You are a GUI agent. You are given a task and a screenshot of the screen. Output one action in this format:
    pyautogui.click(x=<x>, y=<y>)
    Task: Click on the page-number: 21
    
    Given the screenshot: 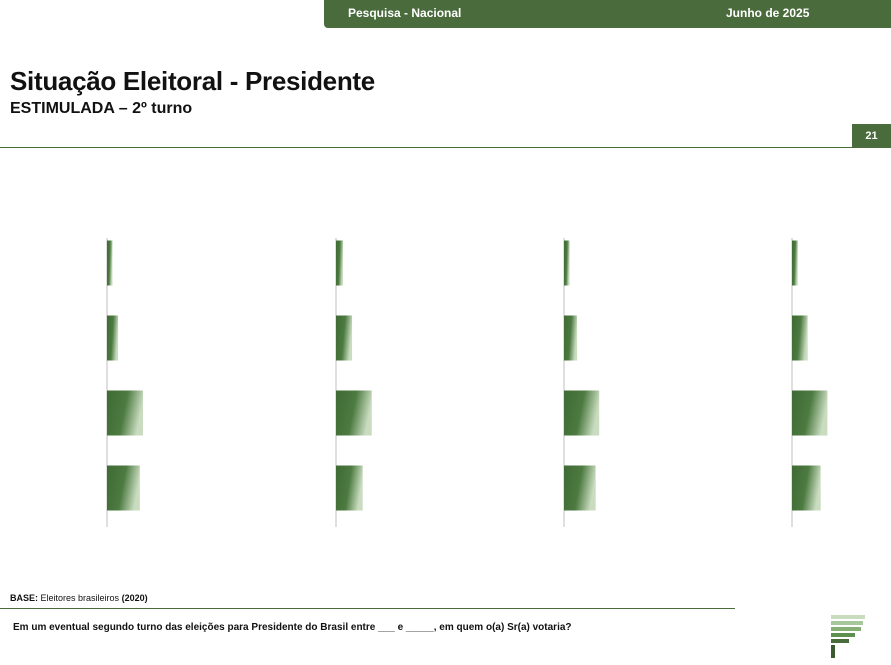 What is the action you would take?
    pyautogui.click(x=871, y=136)
    